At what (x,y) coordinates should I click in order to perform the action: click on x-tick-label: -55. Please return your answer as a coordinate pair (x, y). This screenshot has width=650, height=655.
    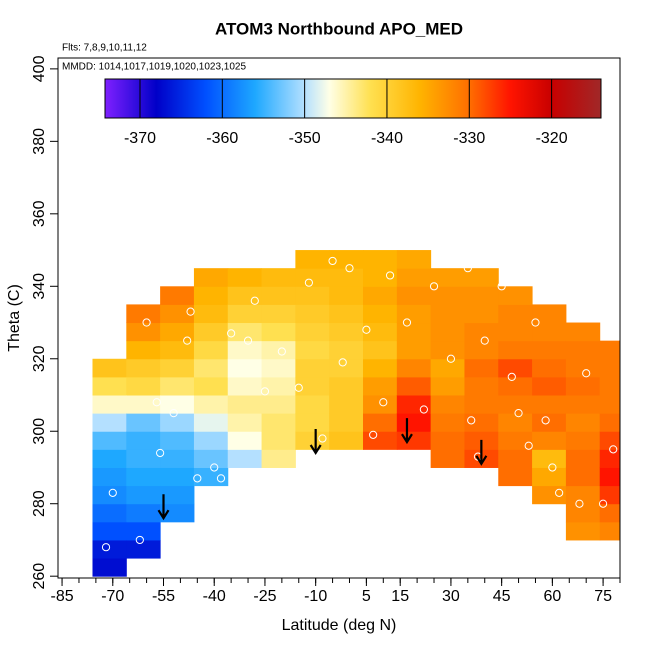
    Looking at the image, I should click on (163, 596).